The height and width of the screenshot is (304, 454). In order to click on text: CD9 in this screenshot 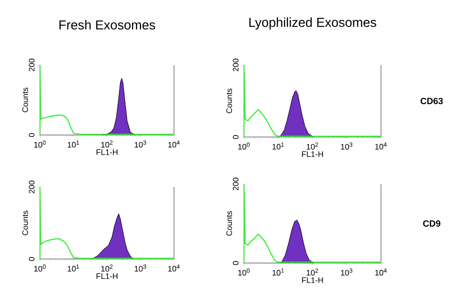, I will do `click(431, 223)`.